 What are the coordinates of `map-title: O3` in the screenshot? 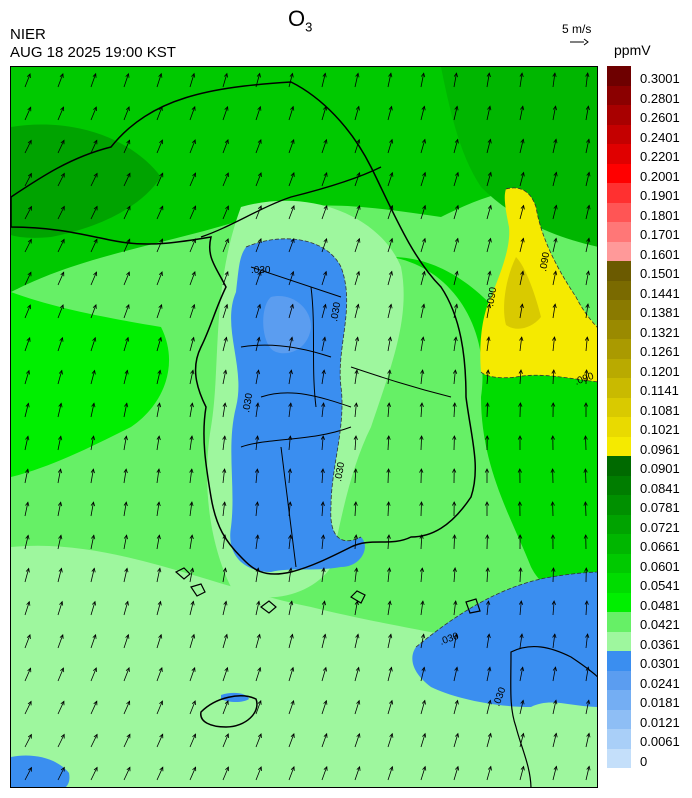 It's located at (300, 20).